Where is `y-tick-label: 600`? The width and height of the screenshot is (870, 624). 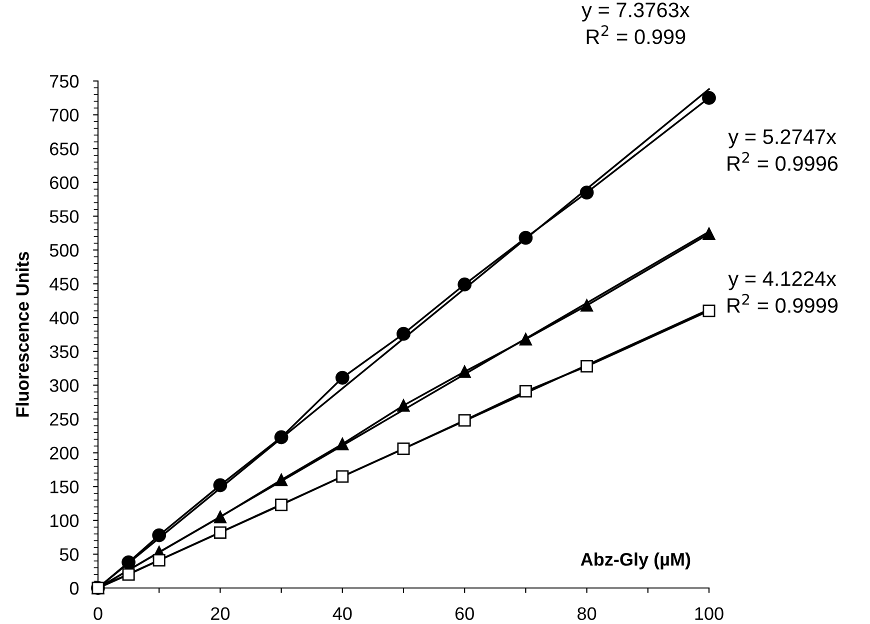 y-tick-label: 600 is located at coordinates (64, 183).